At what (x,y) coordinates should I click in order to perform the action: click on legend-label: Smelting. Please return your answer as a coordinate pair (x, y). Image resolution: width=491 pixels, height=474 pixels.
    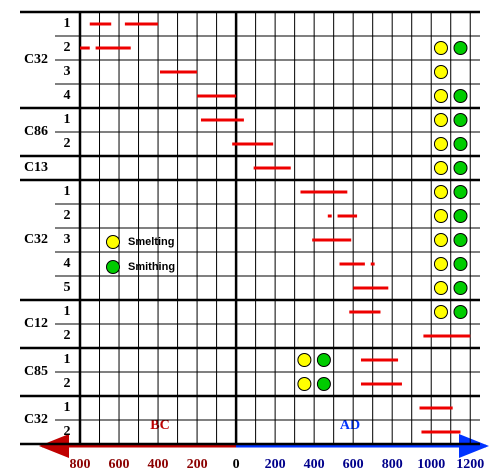
    Looking at the image, I should click on (151, 242).